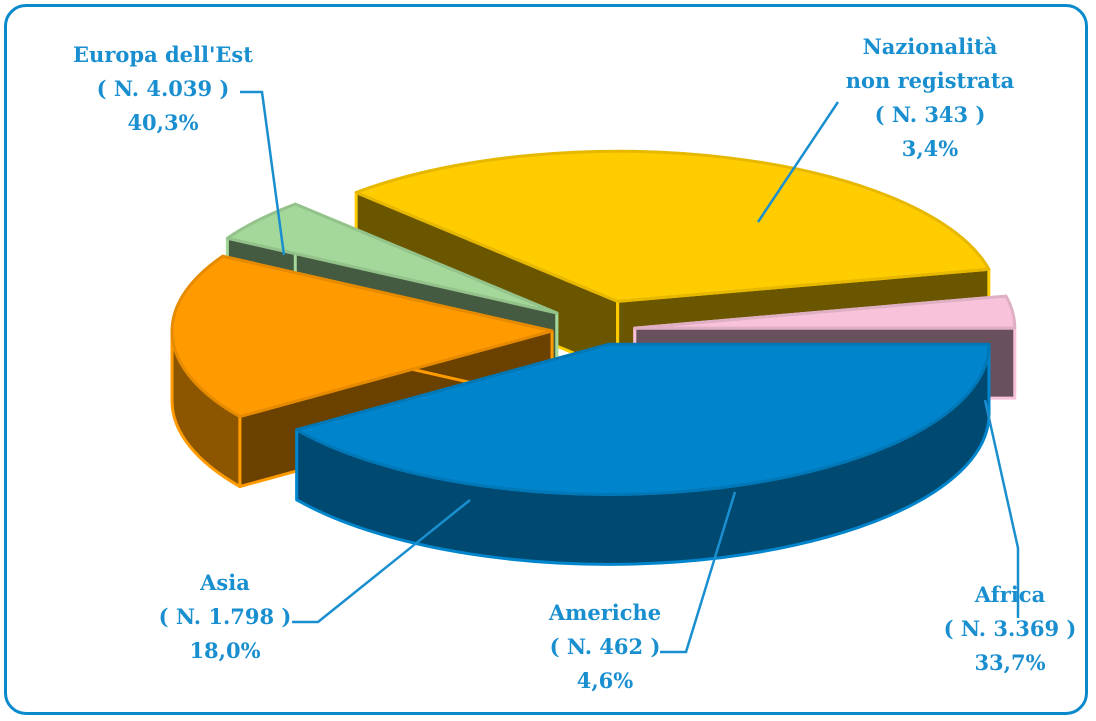 The image size is (1096, 721). Describe the element at coordinates (698, 572) in the screenshot. I see `leader-americhe` at that location.